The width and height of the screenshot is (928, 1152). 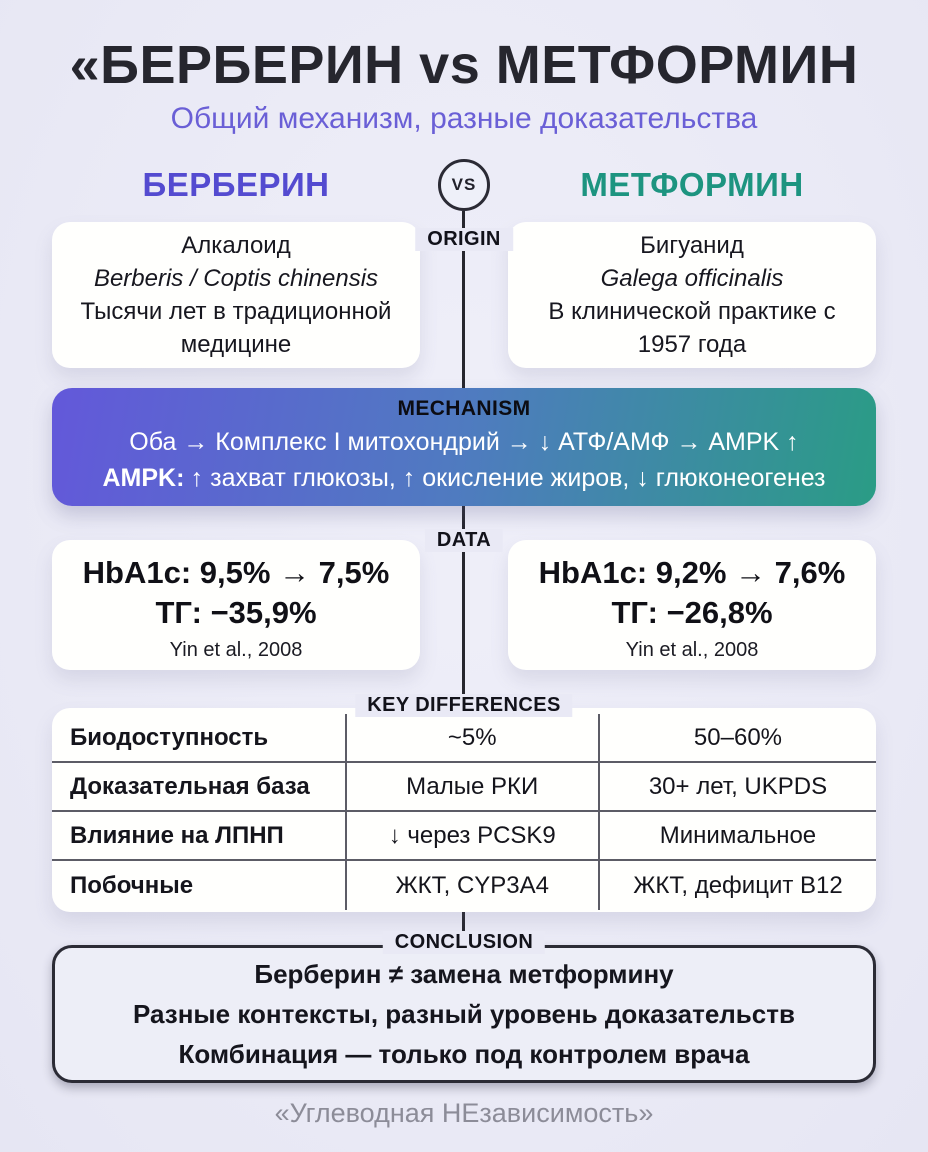 I want to click on page-subtitle: Общий механизм, разные доказательства, so click(x=464, y=118).